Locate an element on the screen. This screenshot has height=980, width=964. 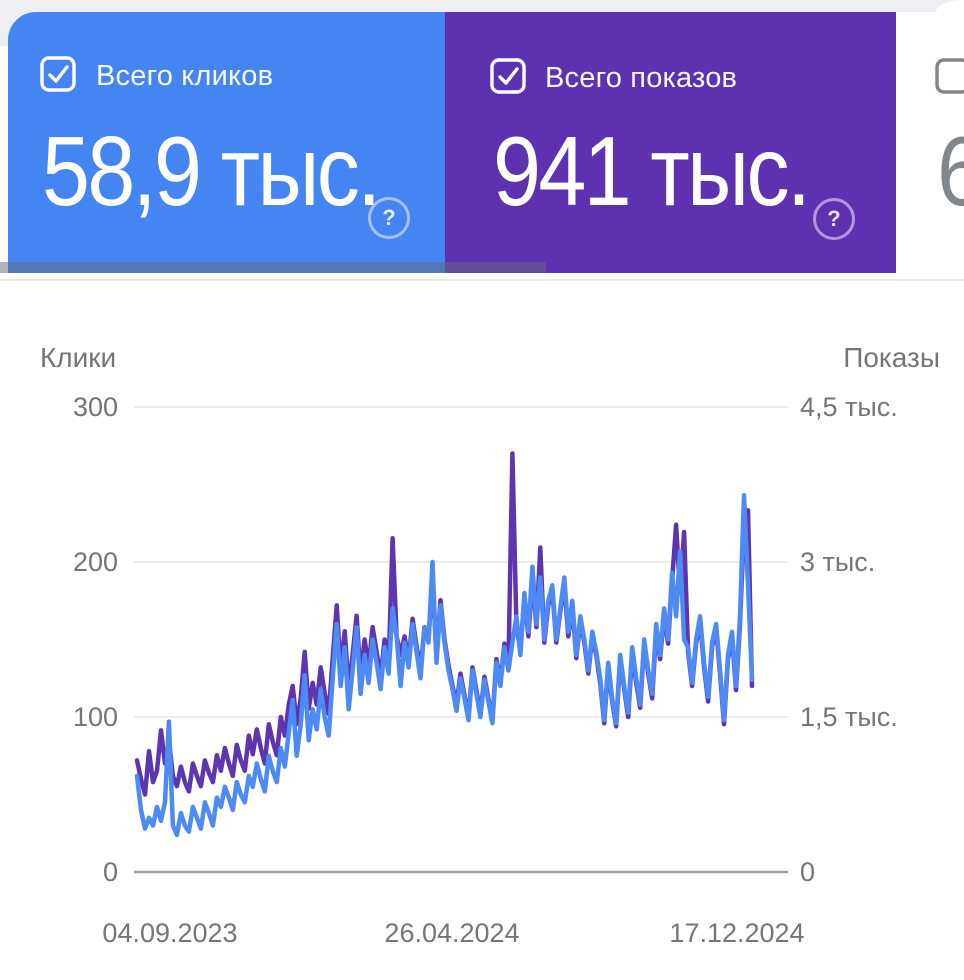
checkbox-unchecked-icon is located at coordinates (949, 76).